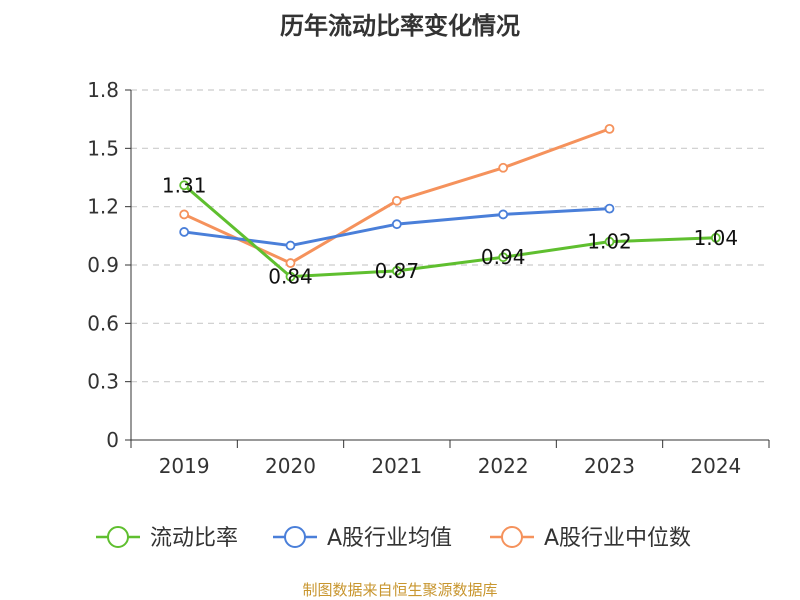 This screenshot has width=800, height=600. I want to click on data-label: 1.02, so click(609, 242).